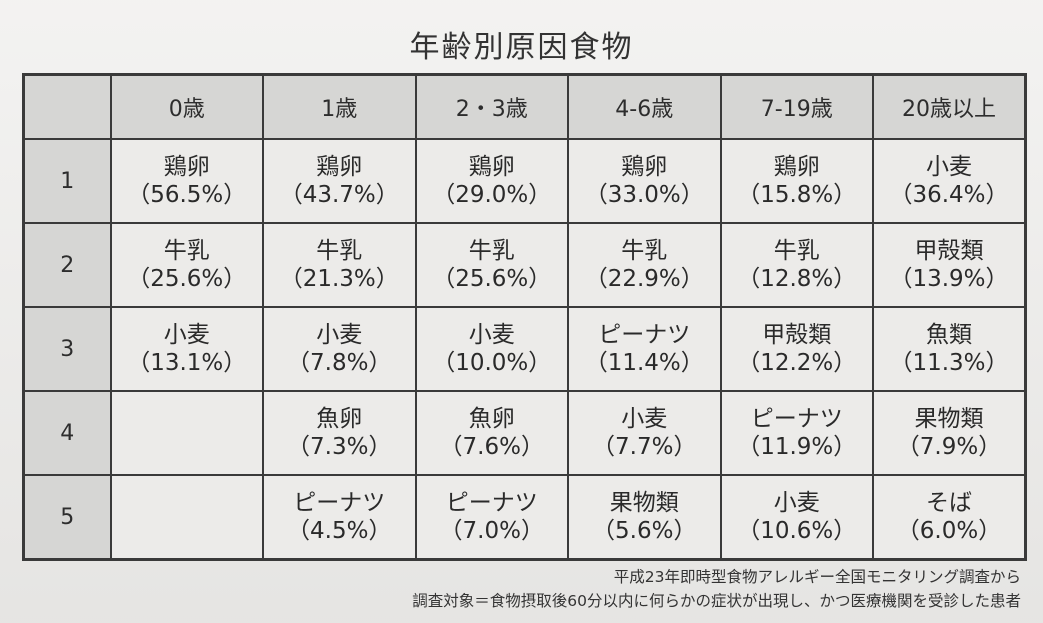  Describe the element at coordinates (949, 349) in the screenshot. I see `table-cell: 魚類 （11.3%）` at that location.